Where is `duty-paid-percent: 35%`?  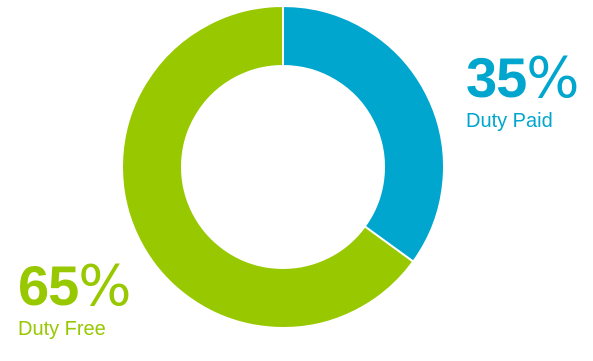
duty-paid-percent: 35% is located at coordinates (523, 78).